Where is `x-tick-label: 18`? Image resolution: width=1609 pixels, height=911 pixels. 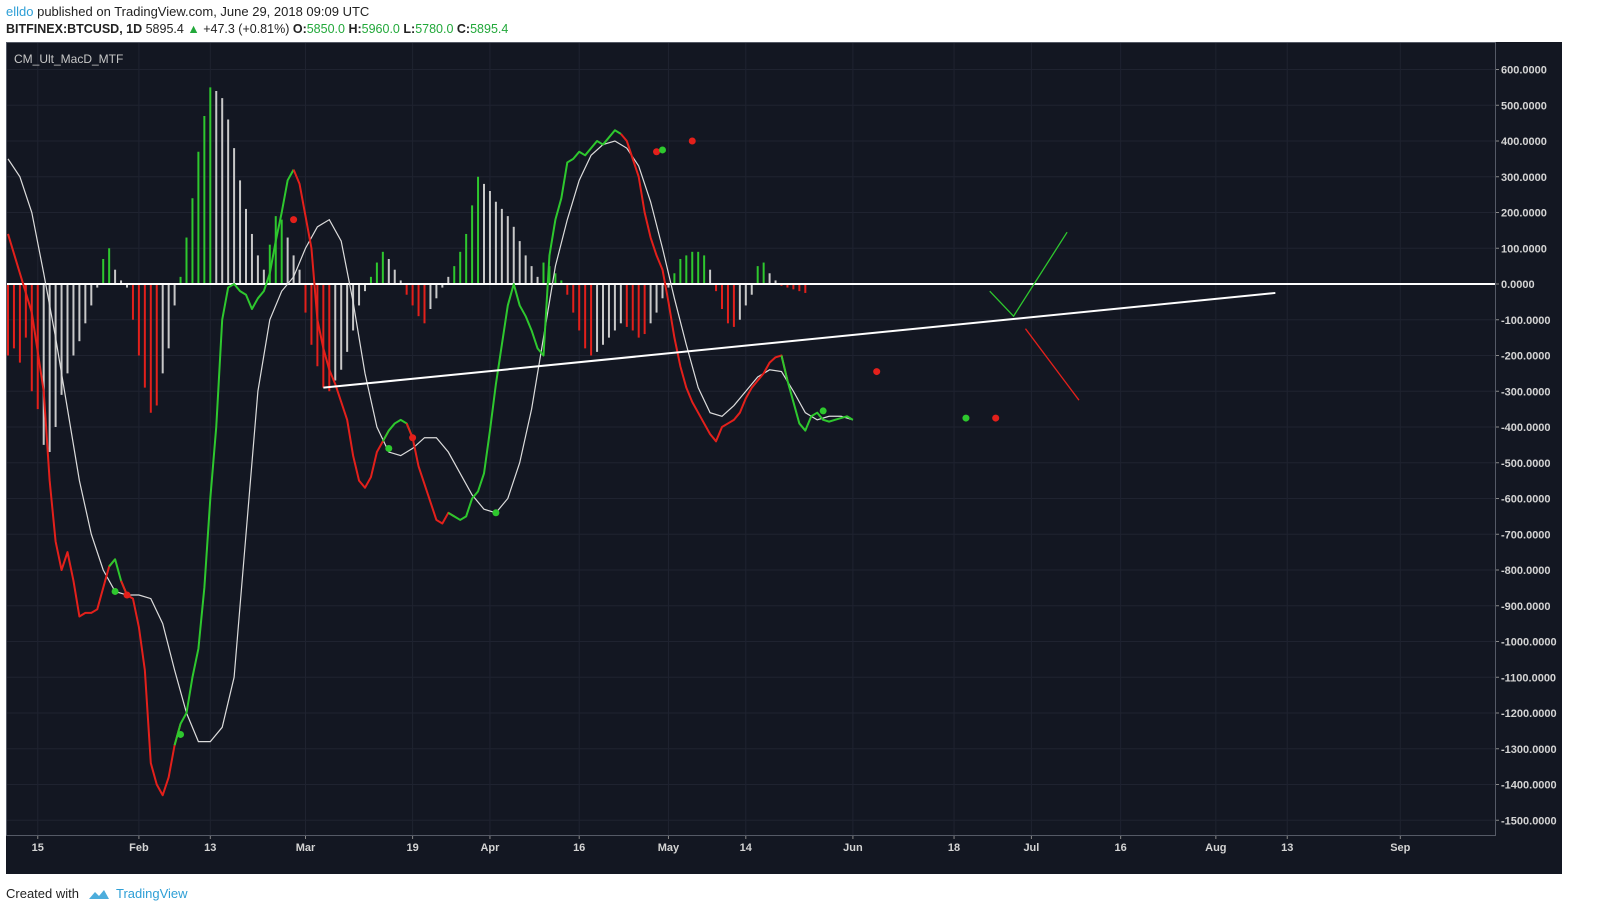 x-tick-label: 18 is located at coordinates (954, 848).